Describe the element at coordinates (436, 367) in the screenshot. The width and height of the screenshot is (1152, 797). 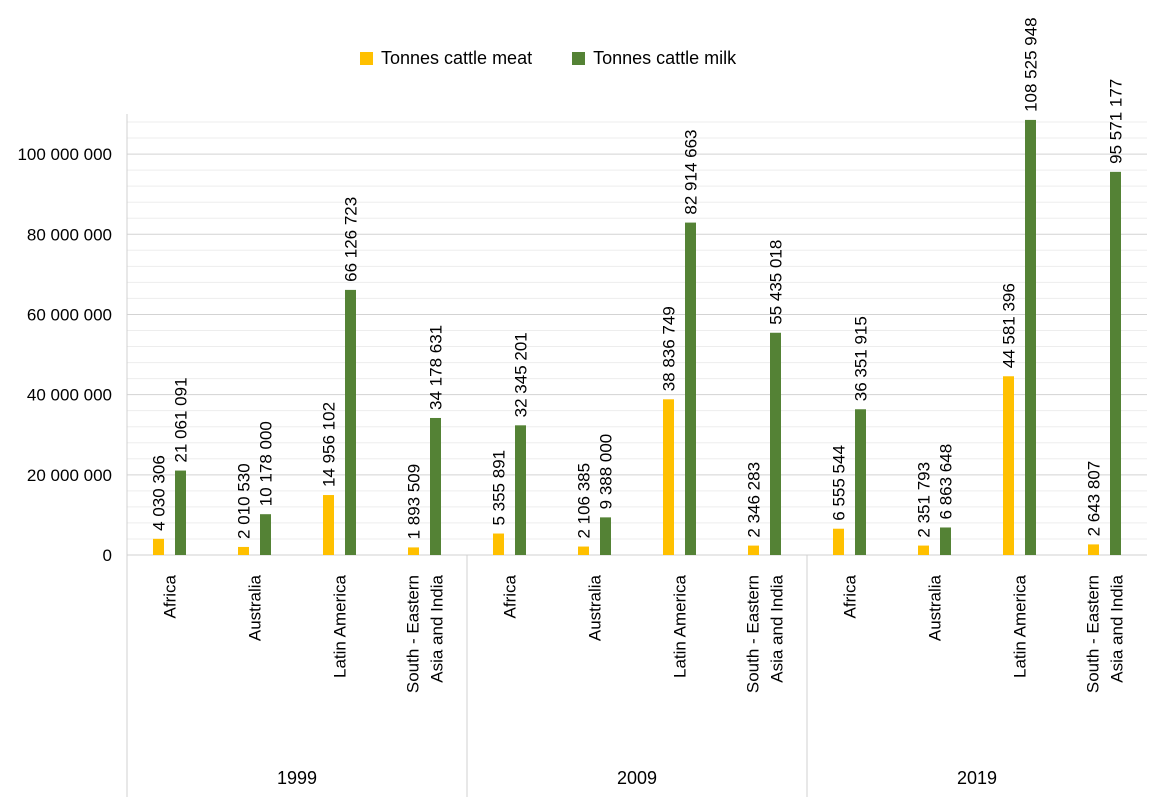
I see `data-label-milk: 34 178 631` at that location.